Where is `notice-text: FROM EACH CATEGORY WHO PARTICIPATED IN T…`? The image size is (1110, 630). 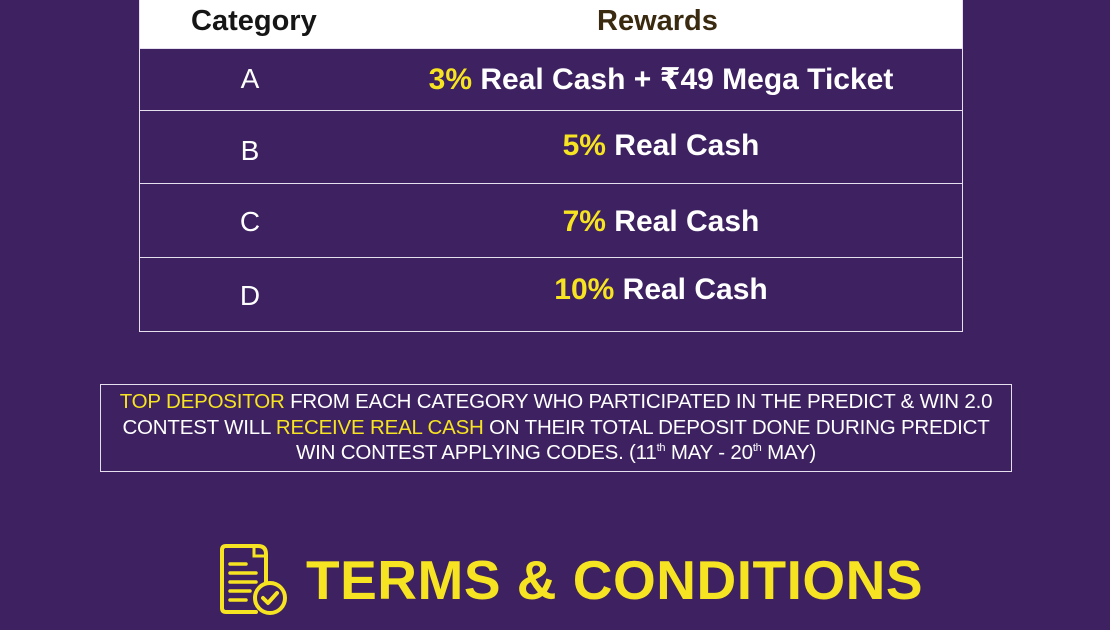
notice-text: FROM EACH CATEGORY WHO PARTICIPATED IN T… is located at coordinates (557, 414).